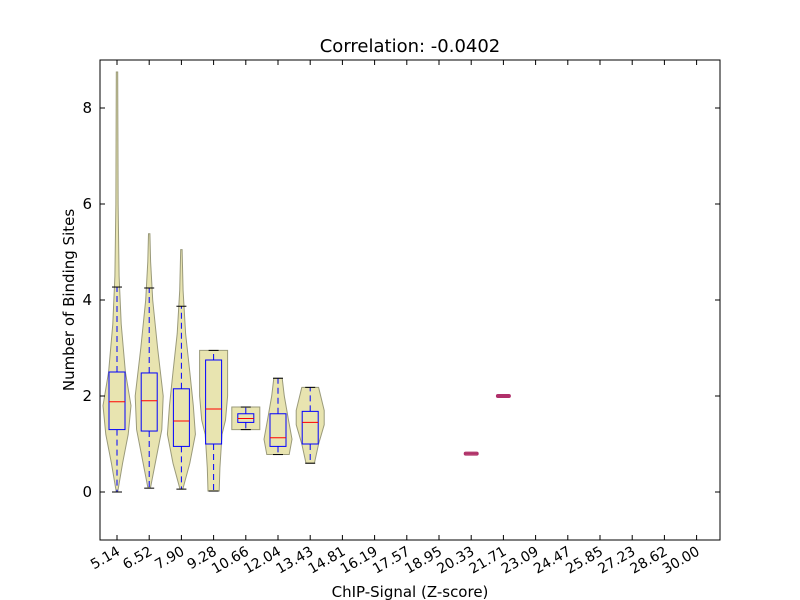  I want to click on x-axis-label: ChIP-Signal (Z-score), so click(410, 591).